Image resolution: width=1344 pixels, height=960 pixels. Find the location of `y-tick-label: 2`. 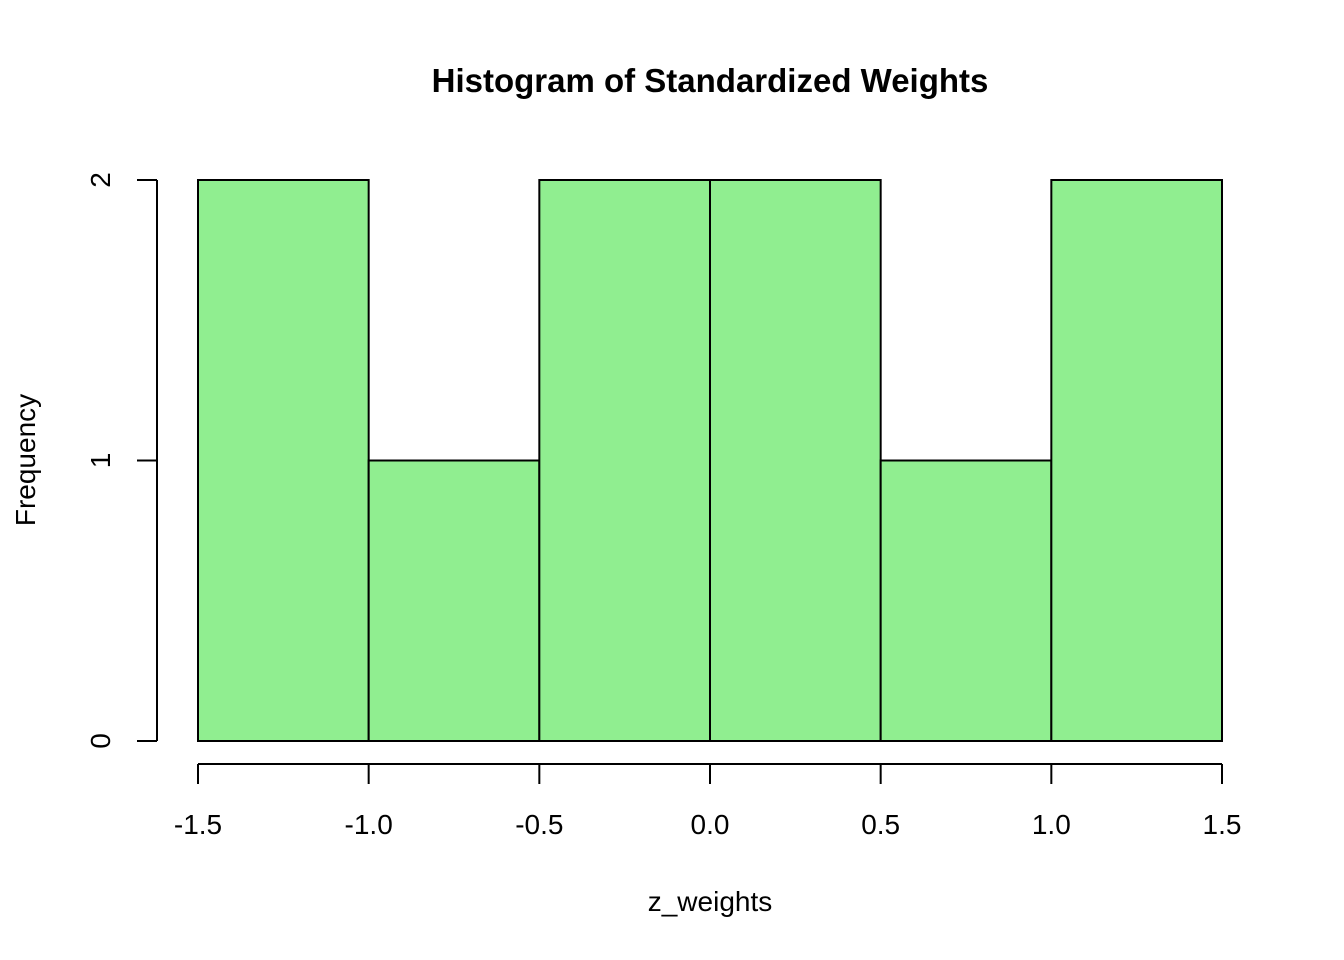

y-tick-label: 2 is located at coordinates (100, 180).